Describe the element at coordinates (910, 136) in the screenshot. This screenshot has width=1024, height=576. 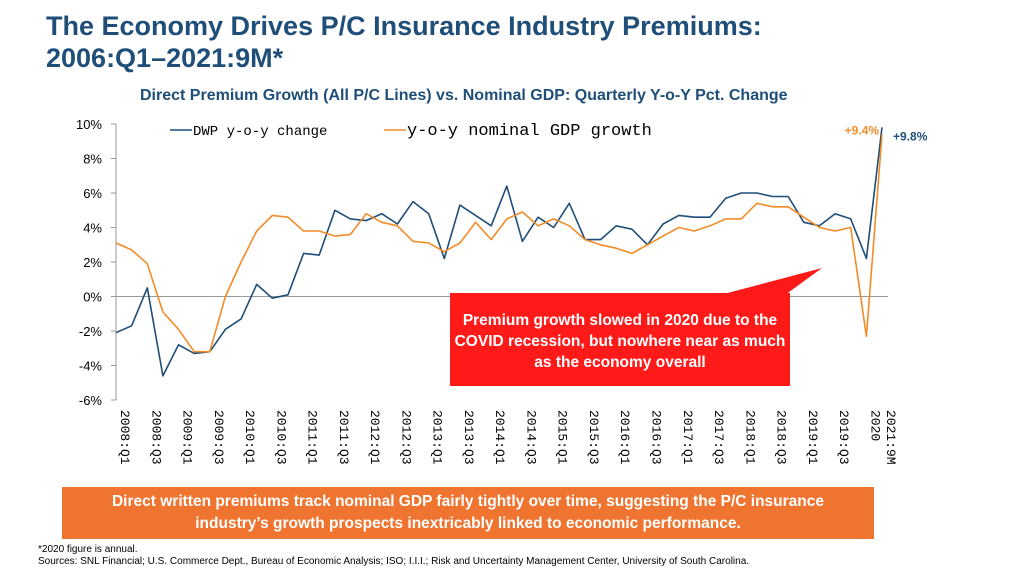
I see `dwp-end-label: +9.8%` at that location.